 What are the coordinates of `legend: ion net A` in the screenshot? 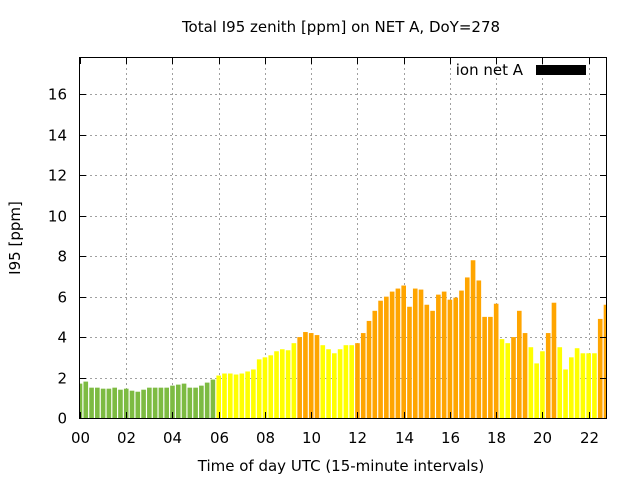 It's located at (521, 70).